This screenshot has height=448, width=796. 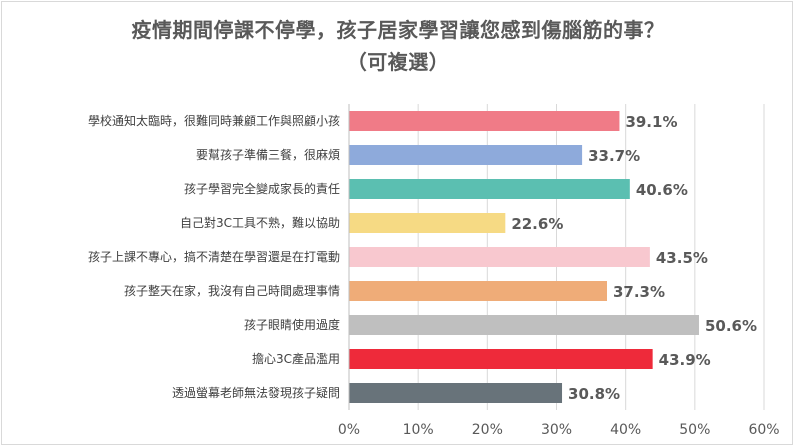 I want to click on x-tick-label: 40%, so click(x=625, y=430).